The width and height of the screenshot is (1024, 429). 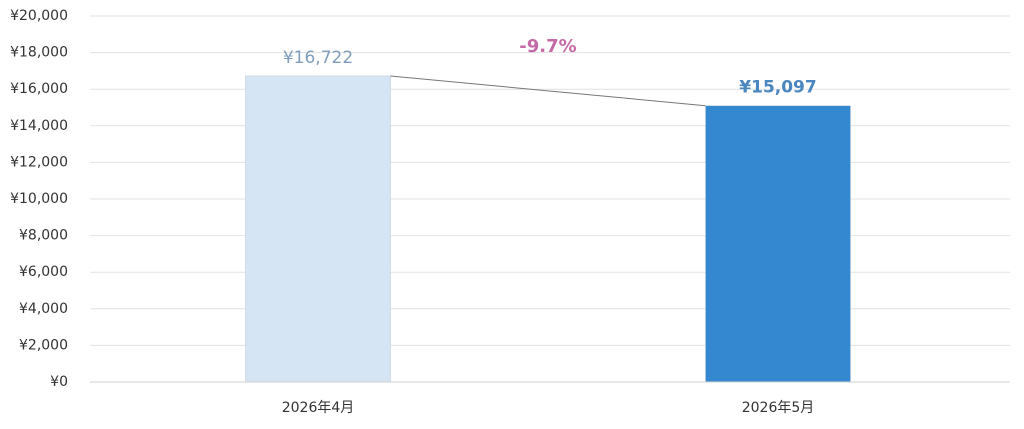 I want to click on y-tick-label: ¥8,000, so click(x=43, y=236).